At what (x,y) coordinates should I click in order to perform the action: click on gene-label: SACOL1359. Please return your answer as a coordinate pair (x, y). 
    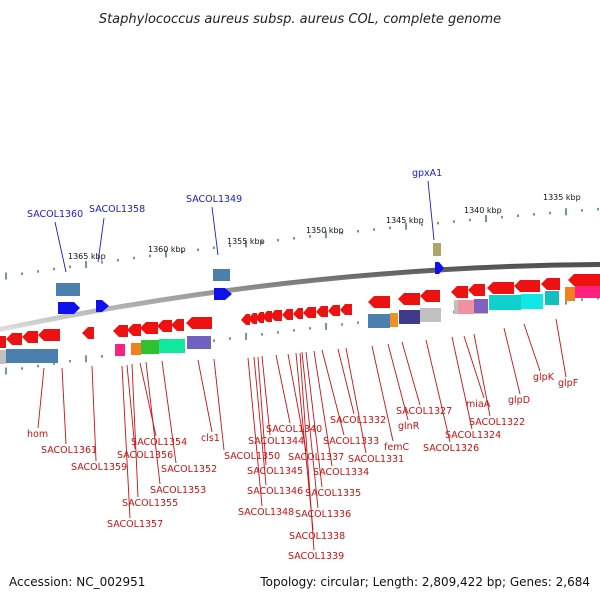
    Looking at the image, I should click on (99, 467).